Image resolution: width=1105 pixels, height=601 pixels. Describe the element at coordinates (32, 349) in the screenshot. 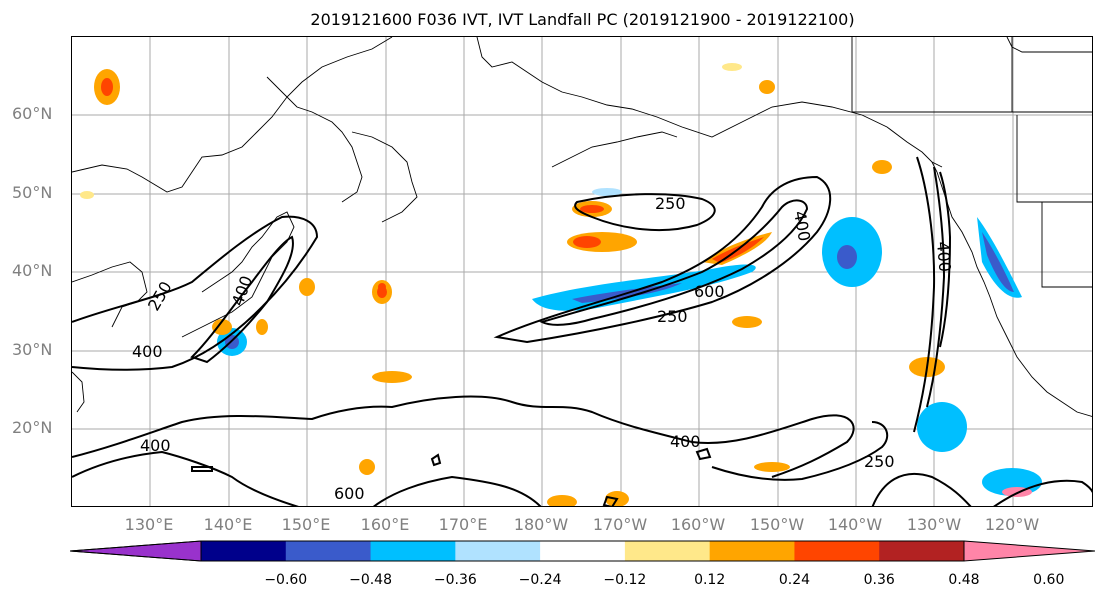

I see `lat-label: 30°N` at that location.